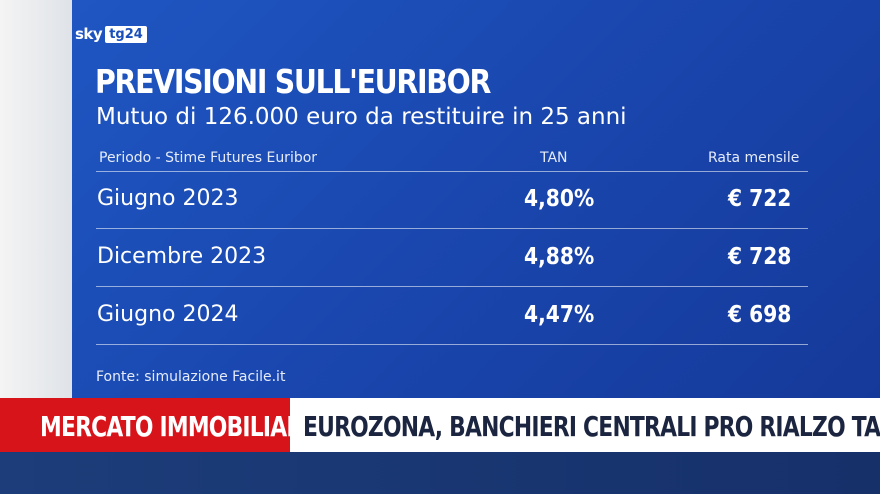  I want to click on row-tan: 4,88%, so click(559, 257).